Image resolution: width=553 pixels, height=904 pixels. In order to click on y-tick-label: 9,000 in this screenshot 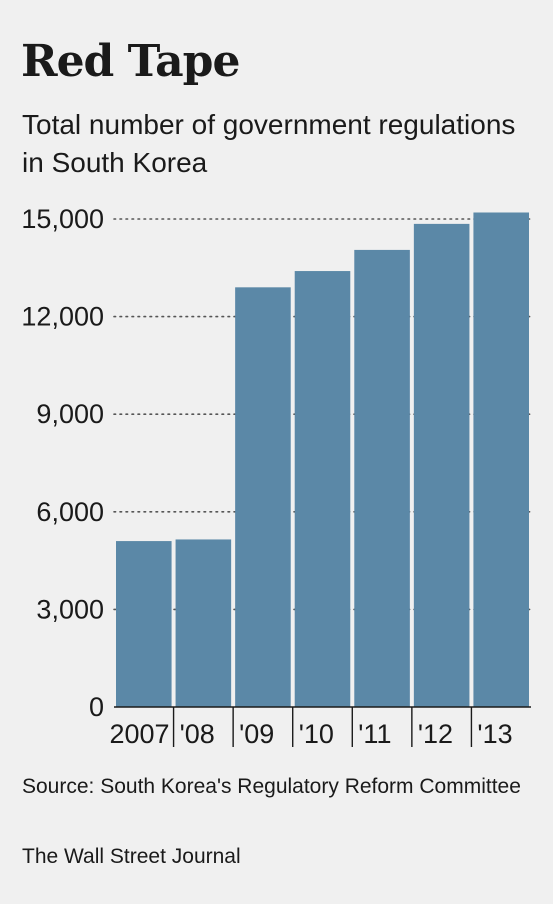, I will do `click(70, 414)`.